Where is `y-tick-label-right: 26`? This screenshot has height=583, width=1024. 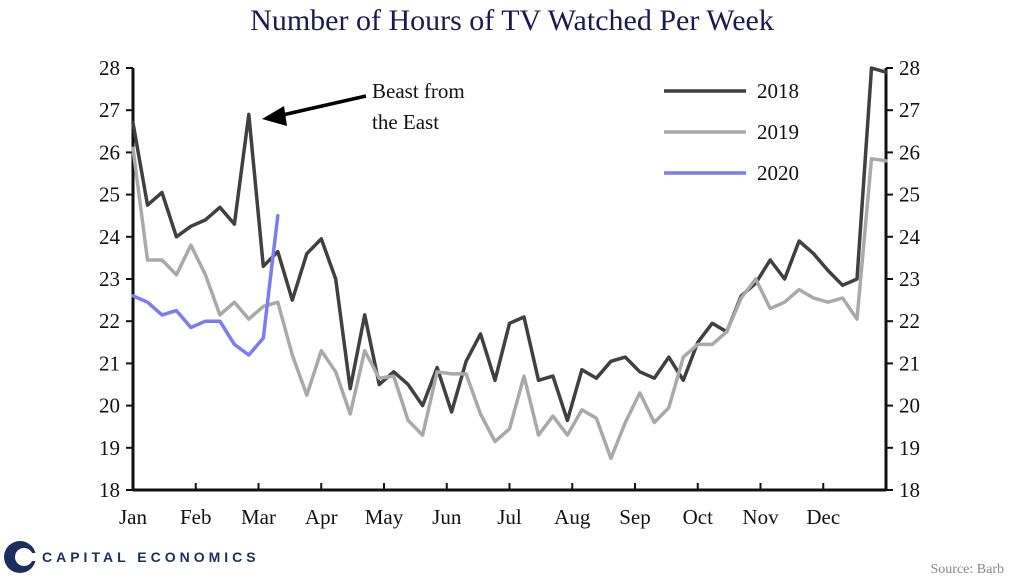
y-tick-label-right: 26 is located at coordinates (909, 152).